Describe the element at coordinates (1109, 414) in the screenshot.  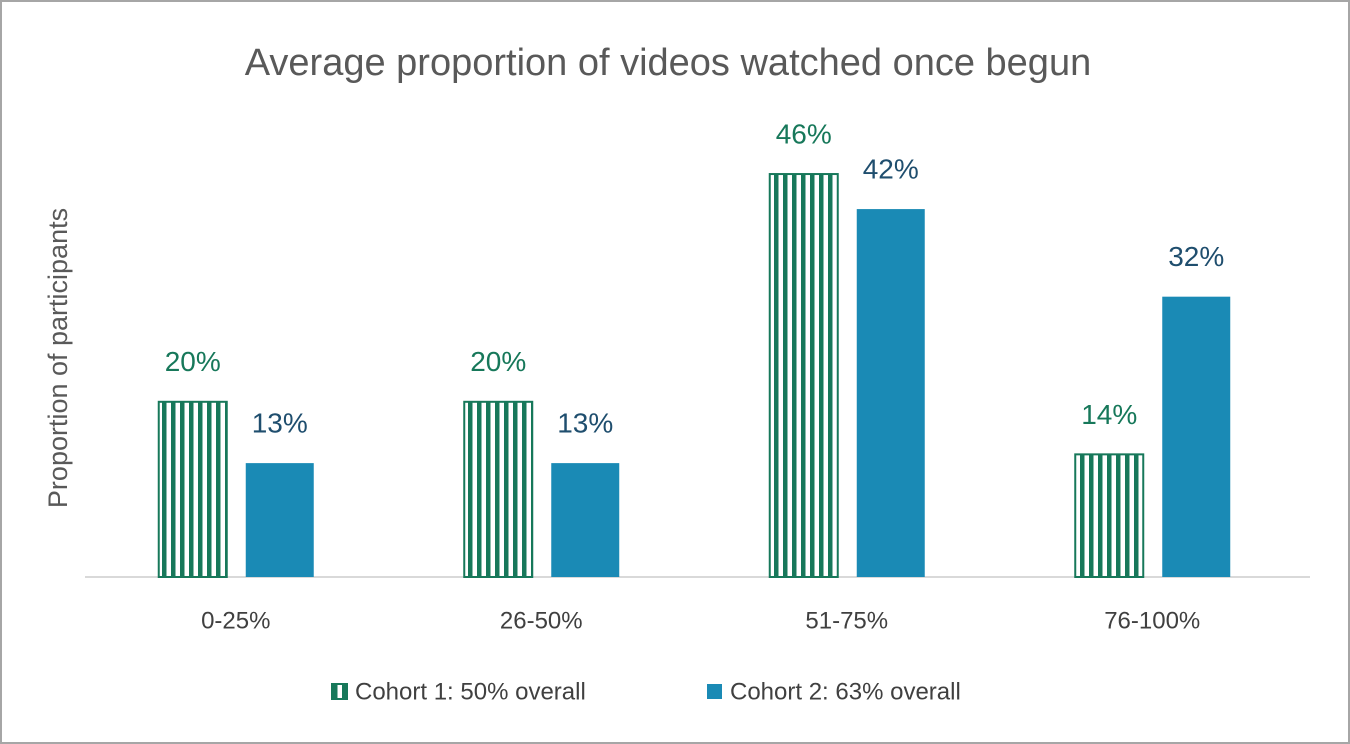
I see `value-label: 14%` at that location.